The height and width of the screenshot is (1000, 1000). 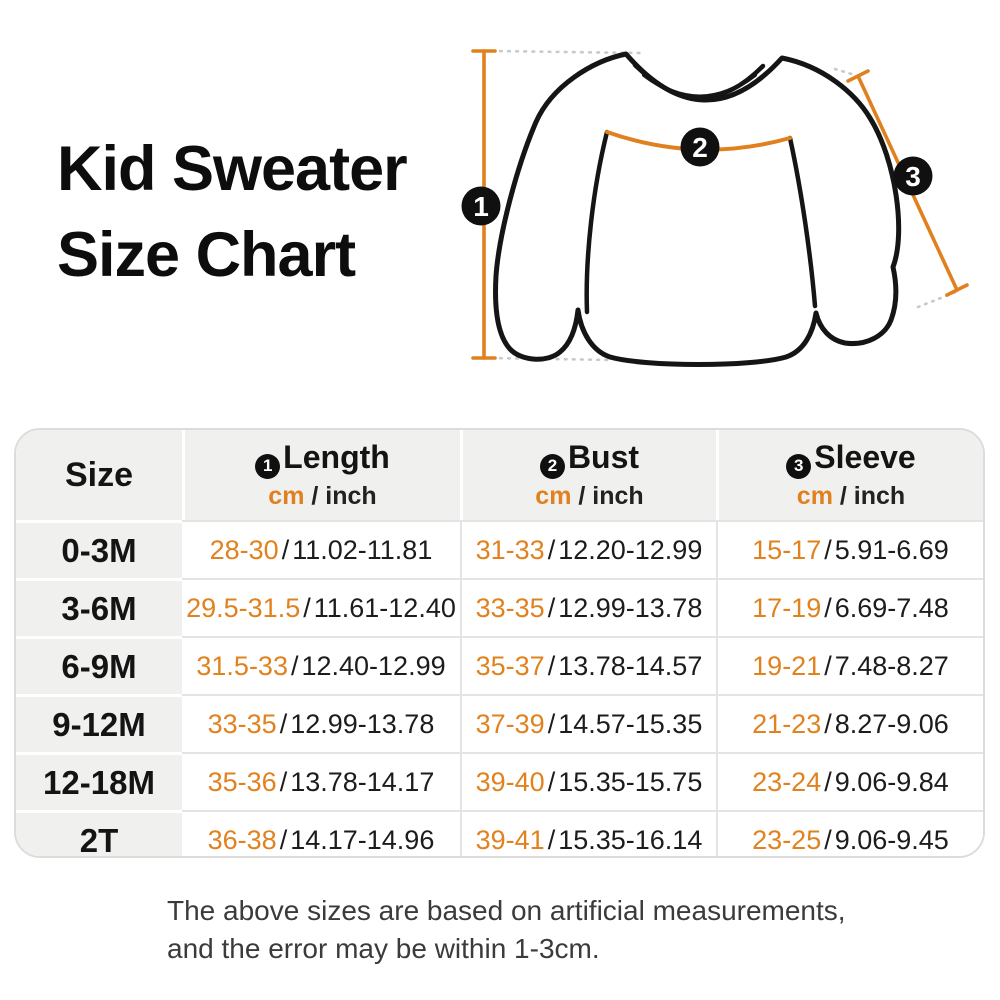 I want to click on svg-text: 3, so click(x=913, y=176).